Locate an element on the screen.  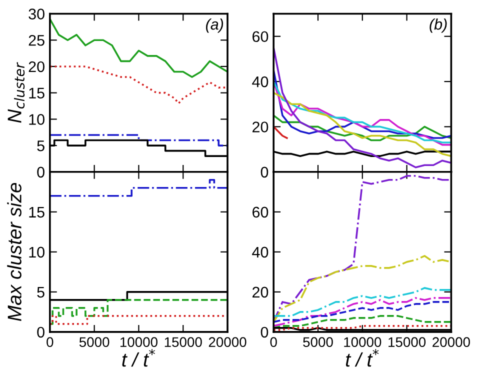
y-axis-title: Max cluster size is located at coordinates (14, 252).